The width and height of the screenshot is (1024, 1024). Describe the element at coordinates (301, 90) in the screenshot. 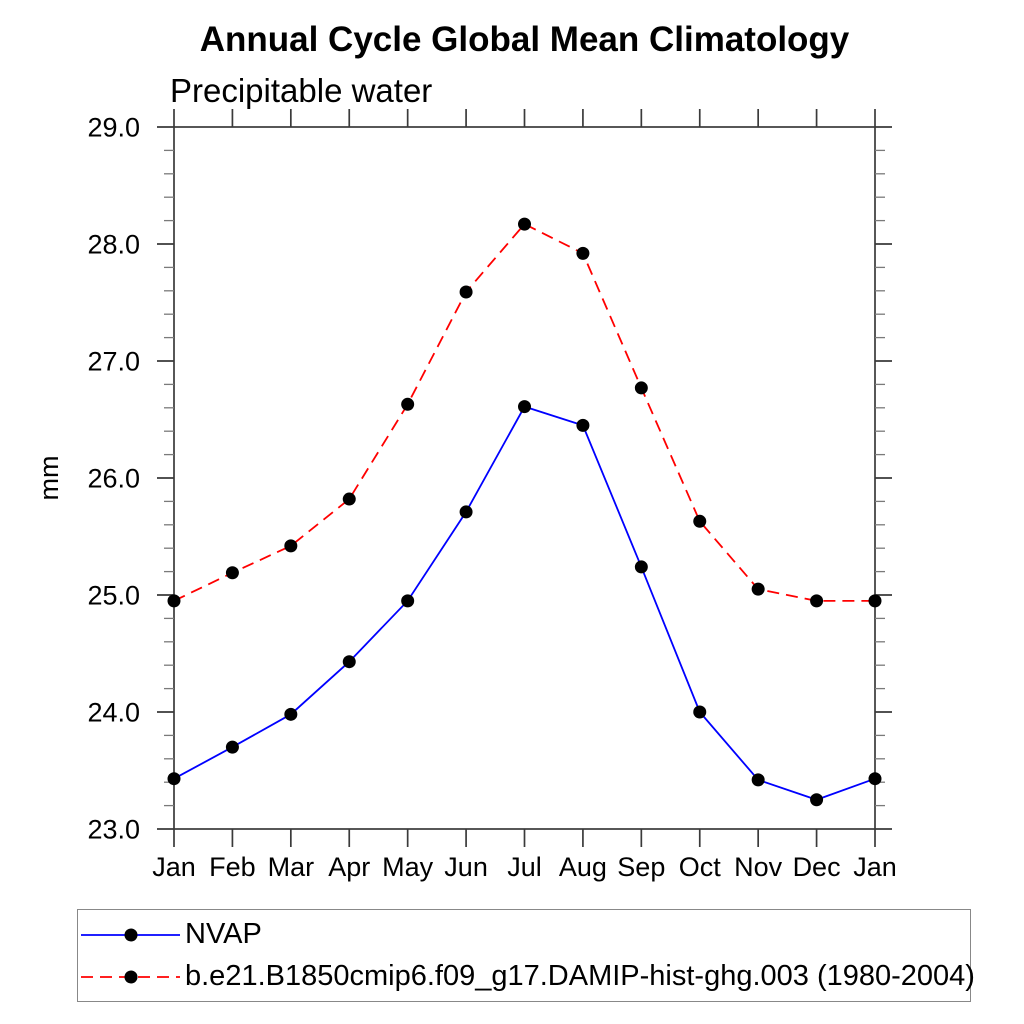

I see `chart-subtitle: Precipitable water` at that location.